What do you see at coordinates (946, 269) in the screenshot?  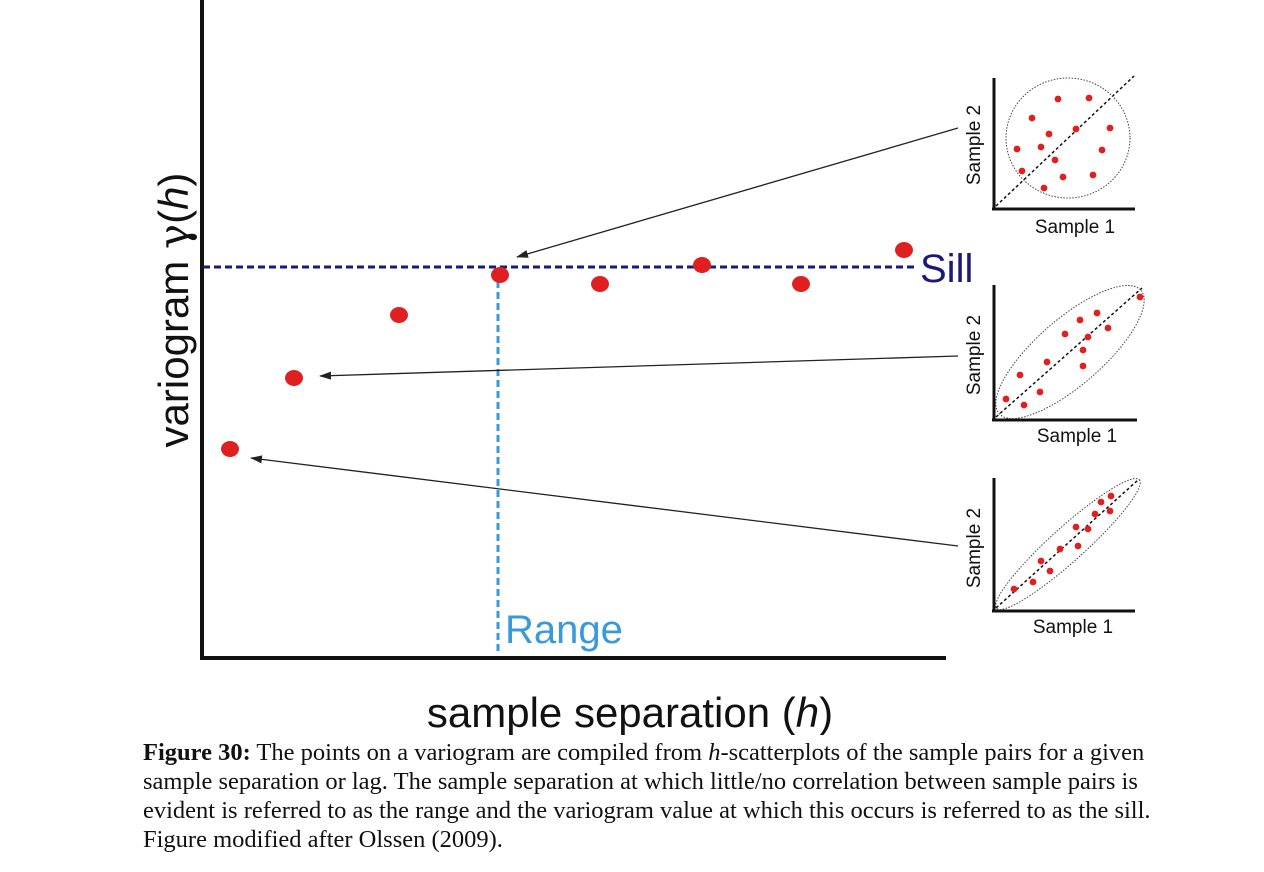 I see `sill-label: Sill` at bounding box center [946, 269].